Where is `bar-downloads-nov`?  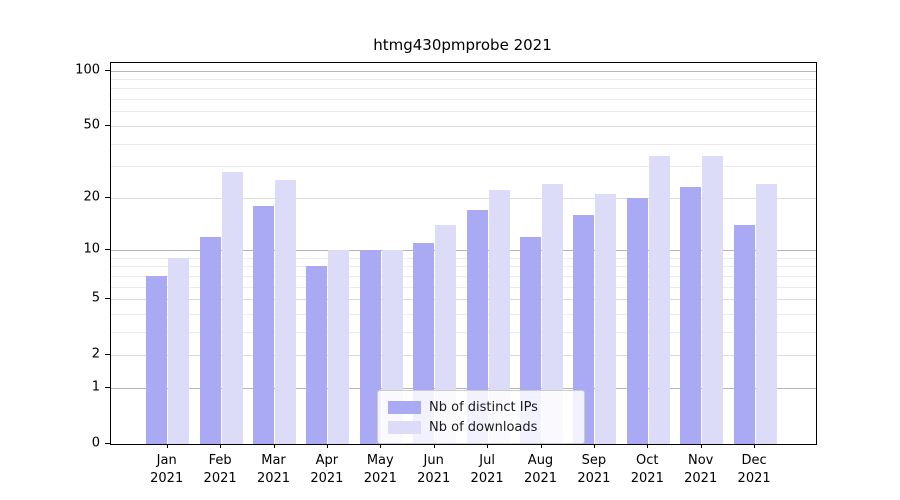
bar-downloads-nov is located at coordinates (713, 300).